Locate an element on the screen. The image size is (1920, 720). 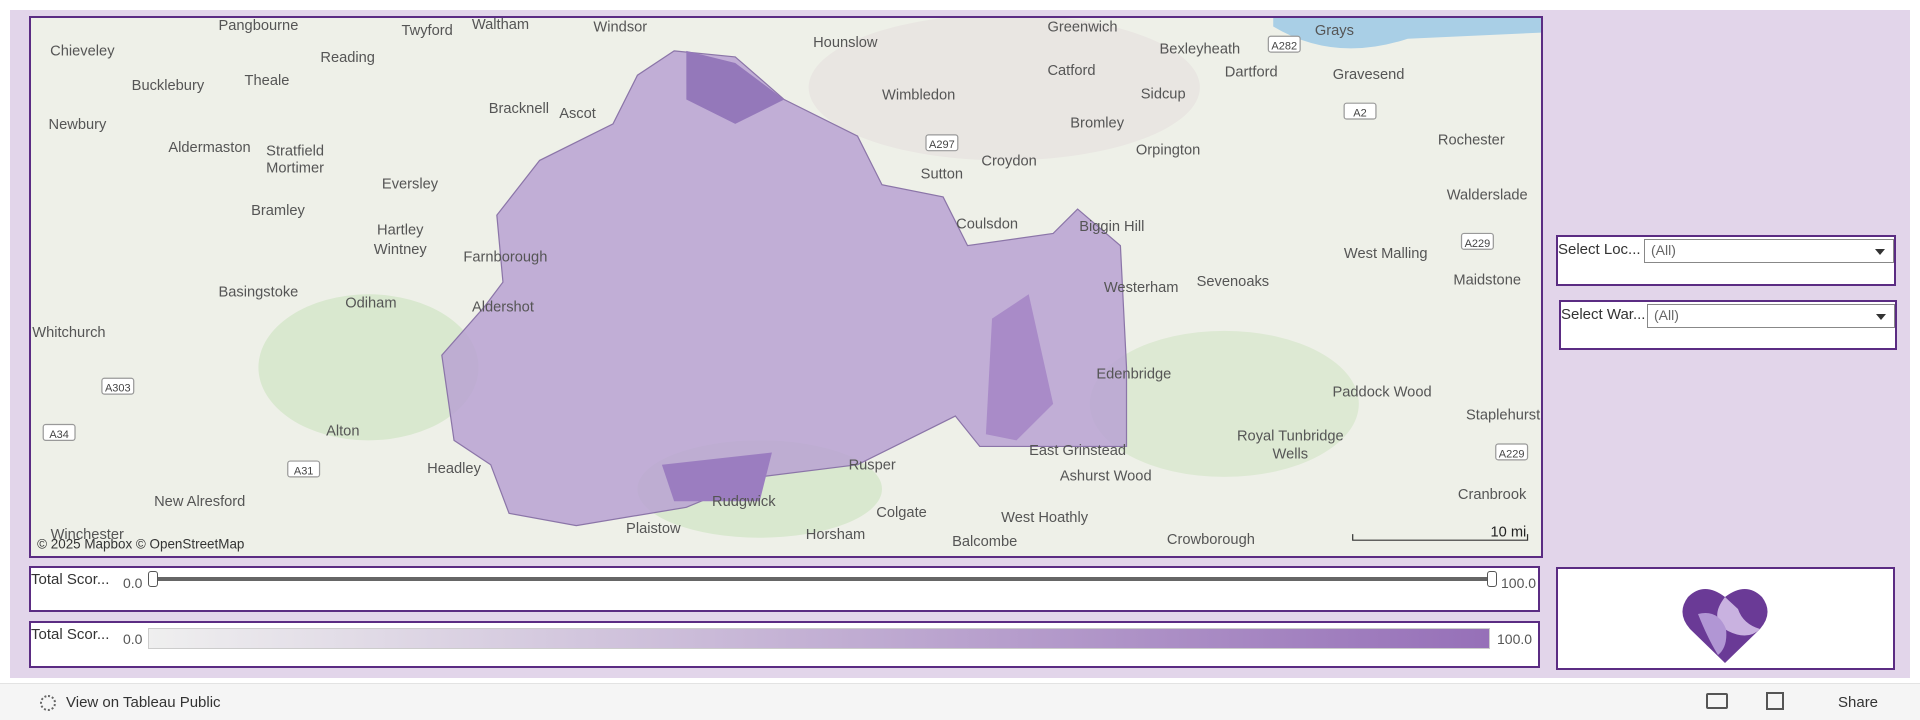
place-label: Waltham is located at coordinates (500, 25).